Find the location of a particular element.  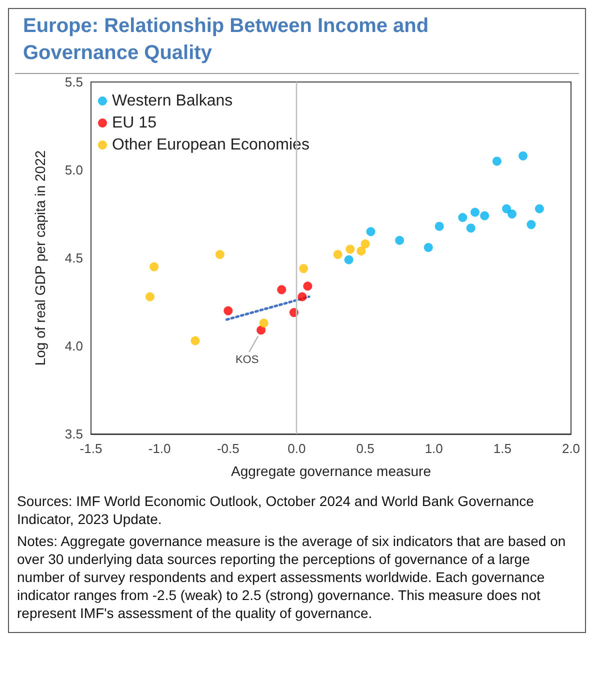

y-tick-label: 5.0 is located at coordinates (73, 170).